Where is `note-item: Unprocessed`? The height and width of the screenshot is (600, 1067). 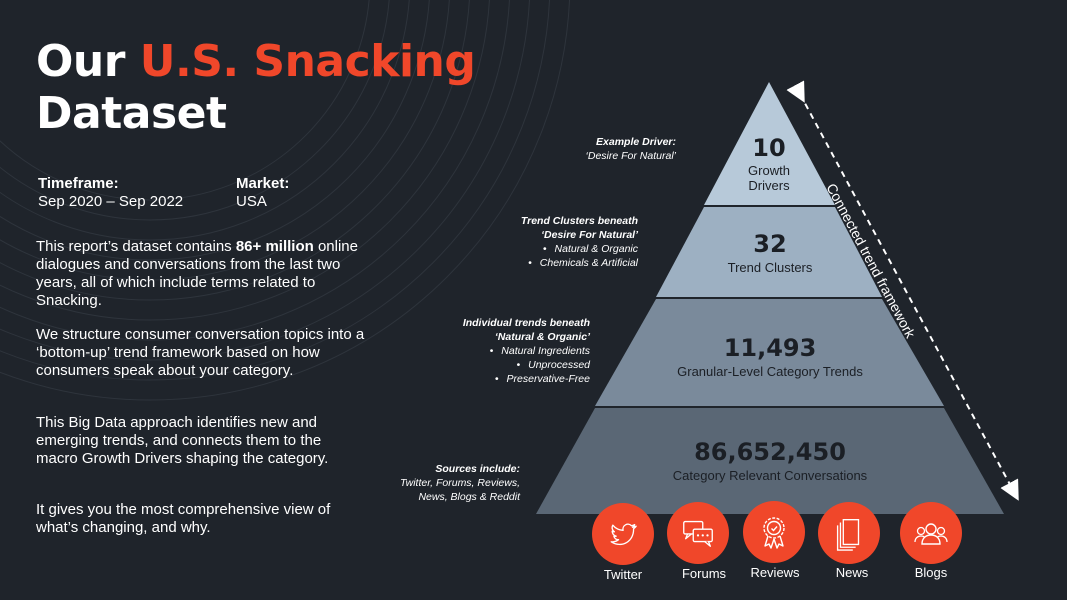
note-item: Unprocessed is located at coordinates (505, 365).